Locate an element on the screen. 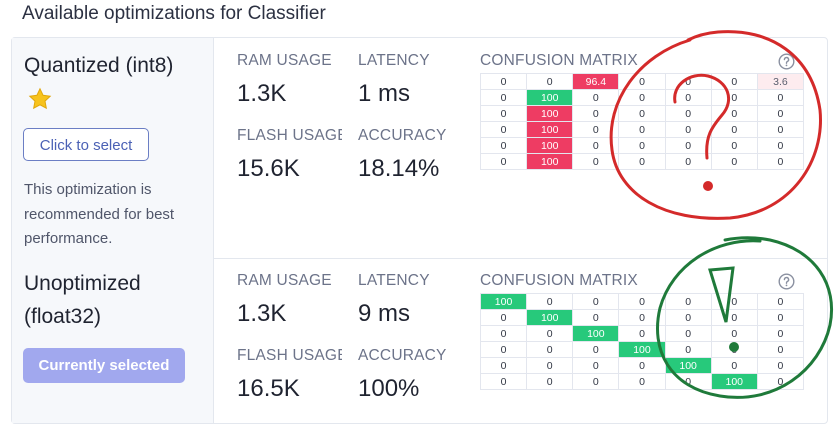 This screenshot has height=433, width=839. ram-usage-label: RAM USAGE is located at coordinates (284, 280).